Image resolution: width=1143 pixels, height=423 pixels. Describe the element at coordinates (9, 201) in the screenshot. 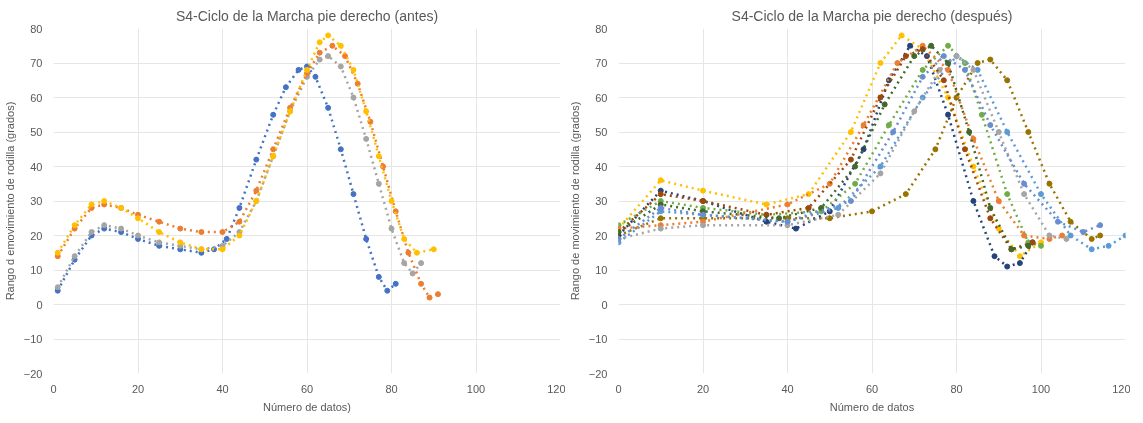

I see `y-axis-title: Rango d emovimiento de rodilla (grados)` at that location.